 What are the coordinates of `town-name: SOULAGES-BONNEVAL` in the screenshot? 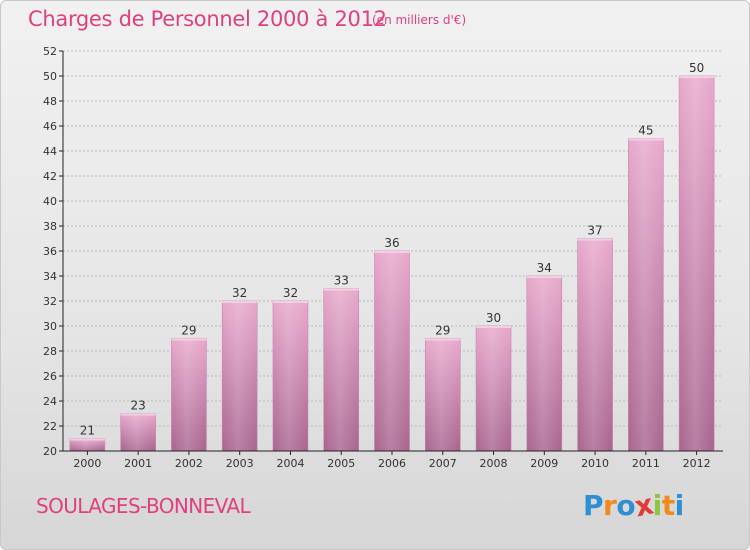 It's located at (143, 506).